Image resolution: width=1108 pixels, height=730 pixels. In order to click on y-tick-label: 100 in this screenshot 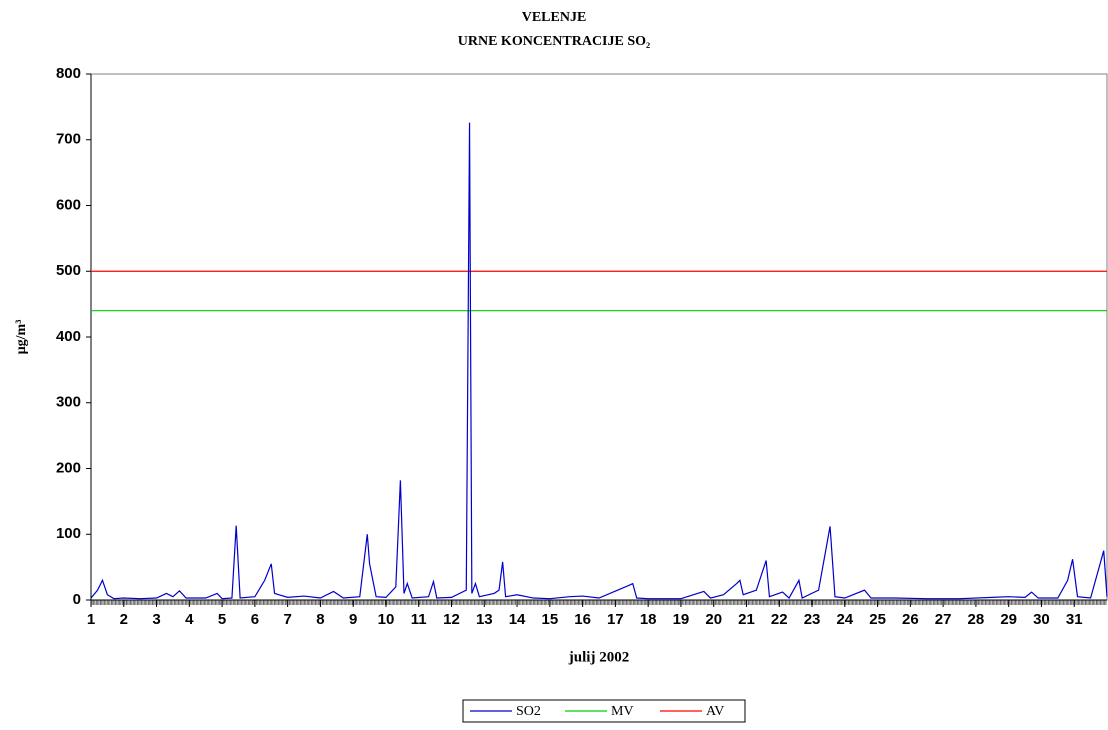, I will do `click(68, 533)`.